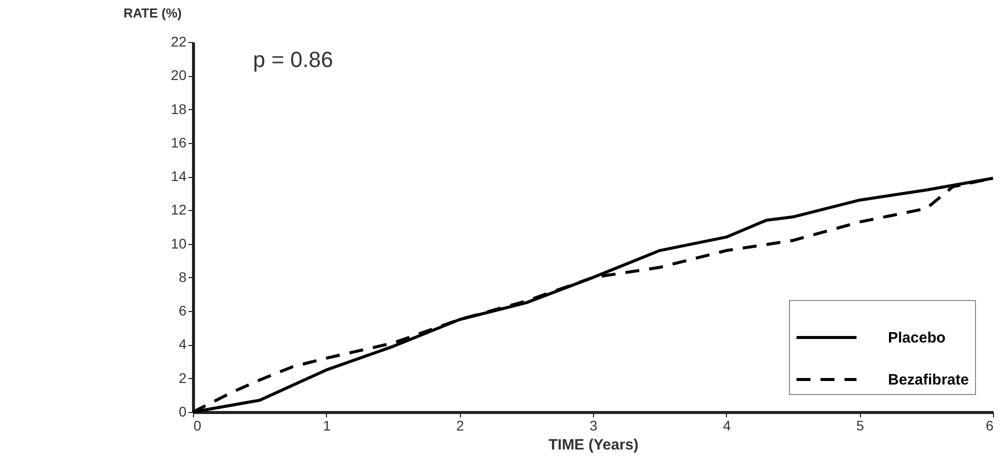  I want to click on y-tick-label: 4, so click(182, 344).